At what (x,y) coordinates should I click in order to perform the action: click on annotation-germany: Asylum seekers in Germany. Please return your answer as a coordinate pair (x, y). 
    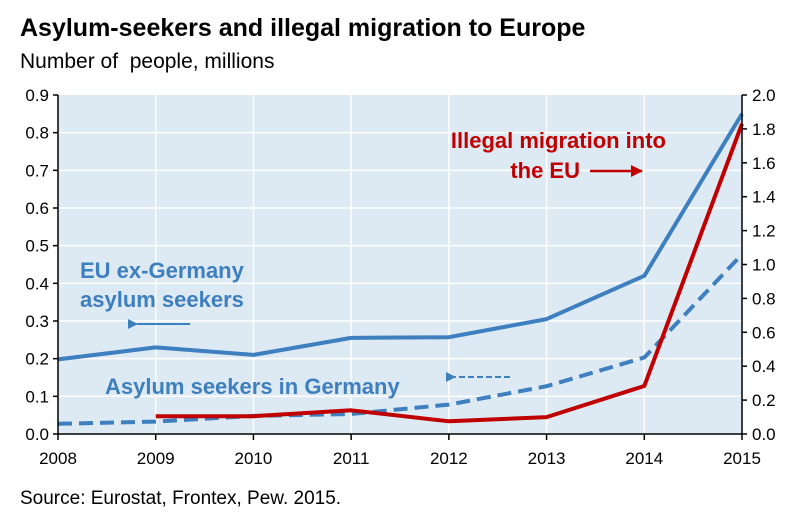
    Looking at the image, I should click on (252, 386).